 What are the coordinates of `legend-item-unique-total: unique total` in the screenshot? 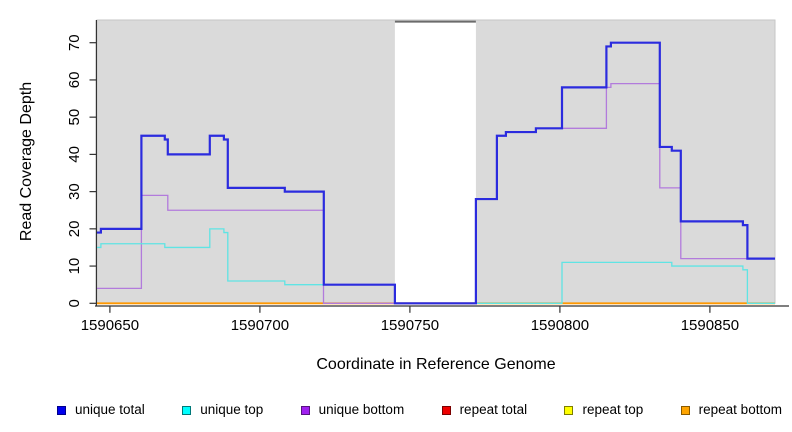 It's located at (101, 410).